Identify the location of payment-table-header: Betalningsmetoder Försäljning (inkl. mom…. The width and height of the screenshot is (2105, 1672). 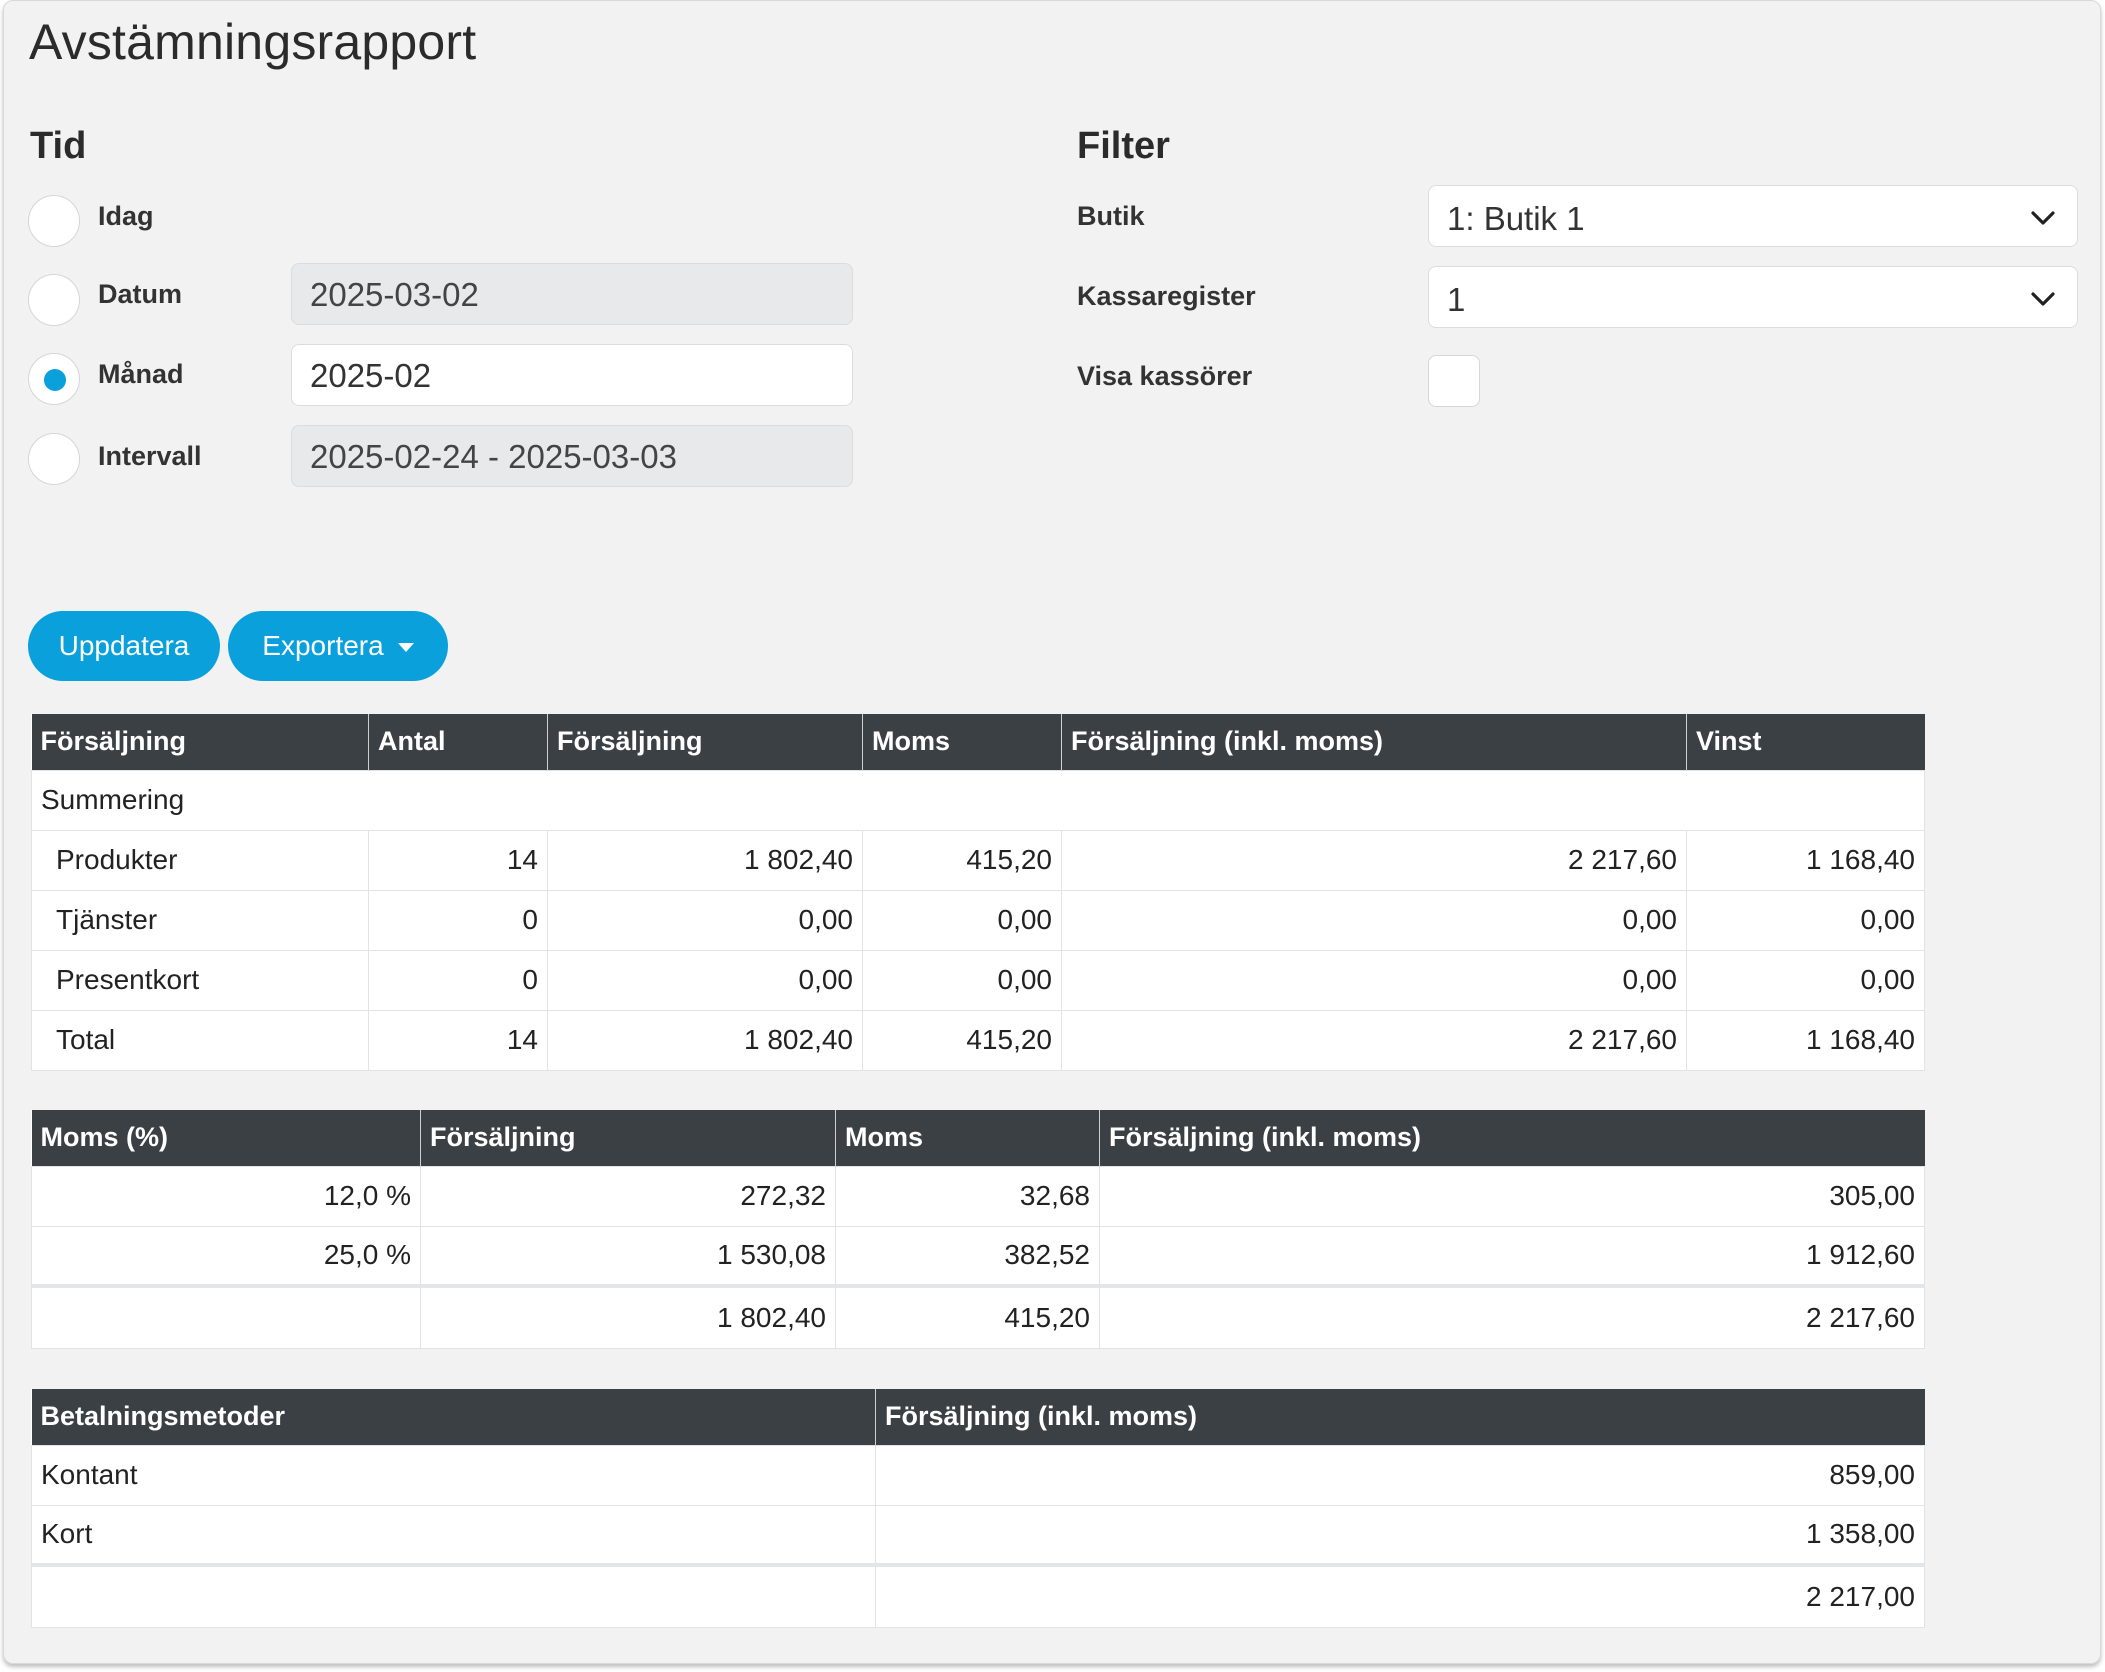
(978, 1417).